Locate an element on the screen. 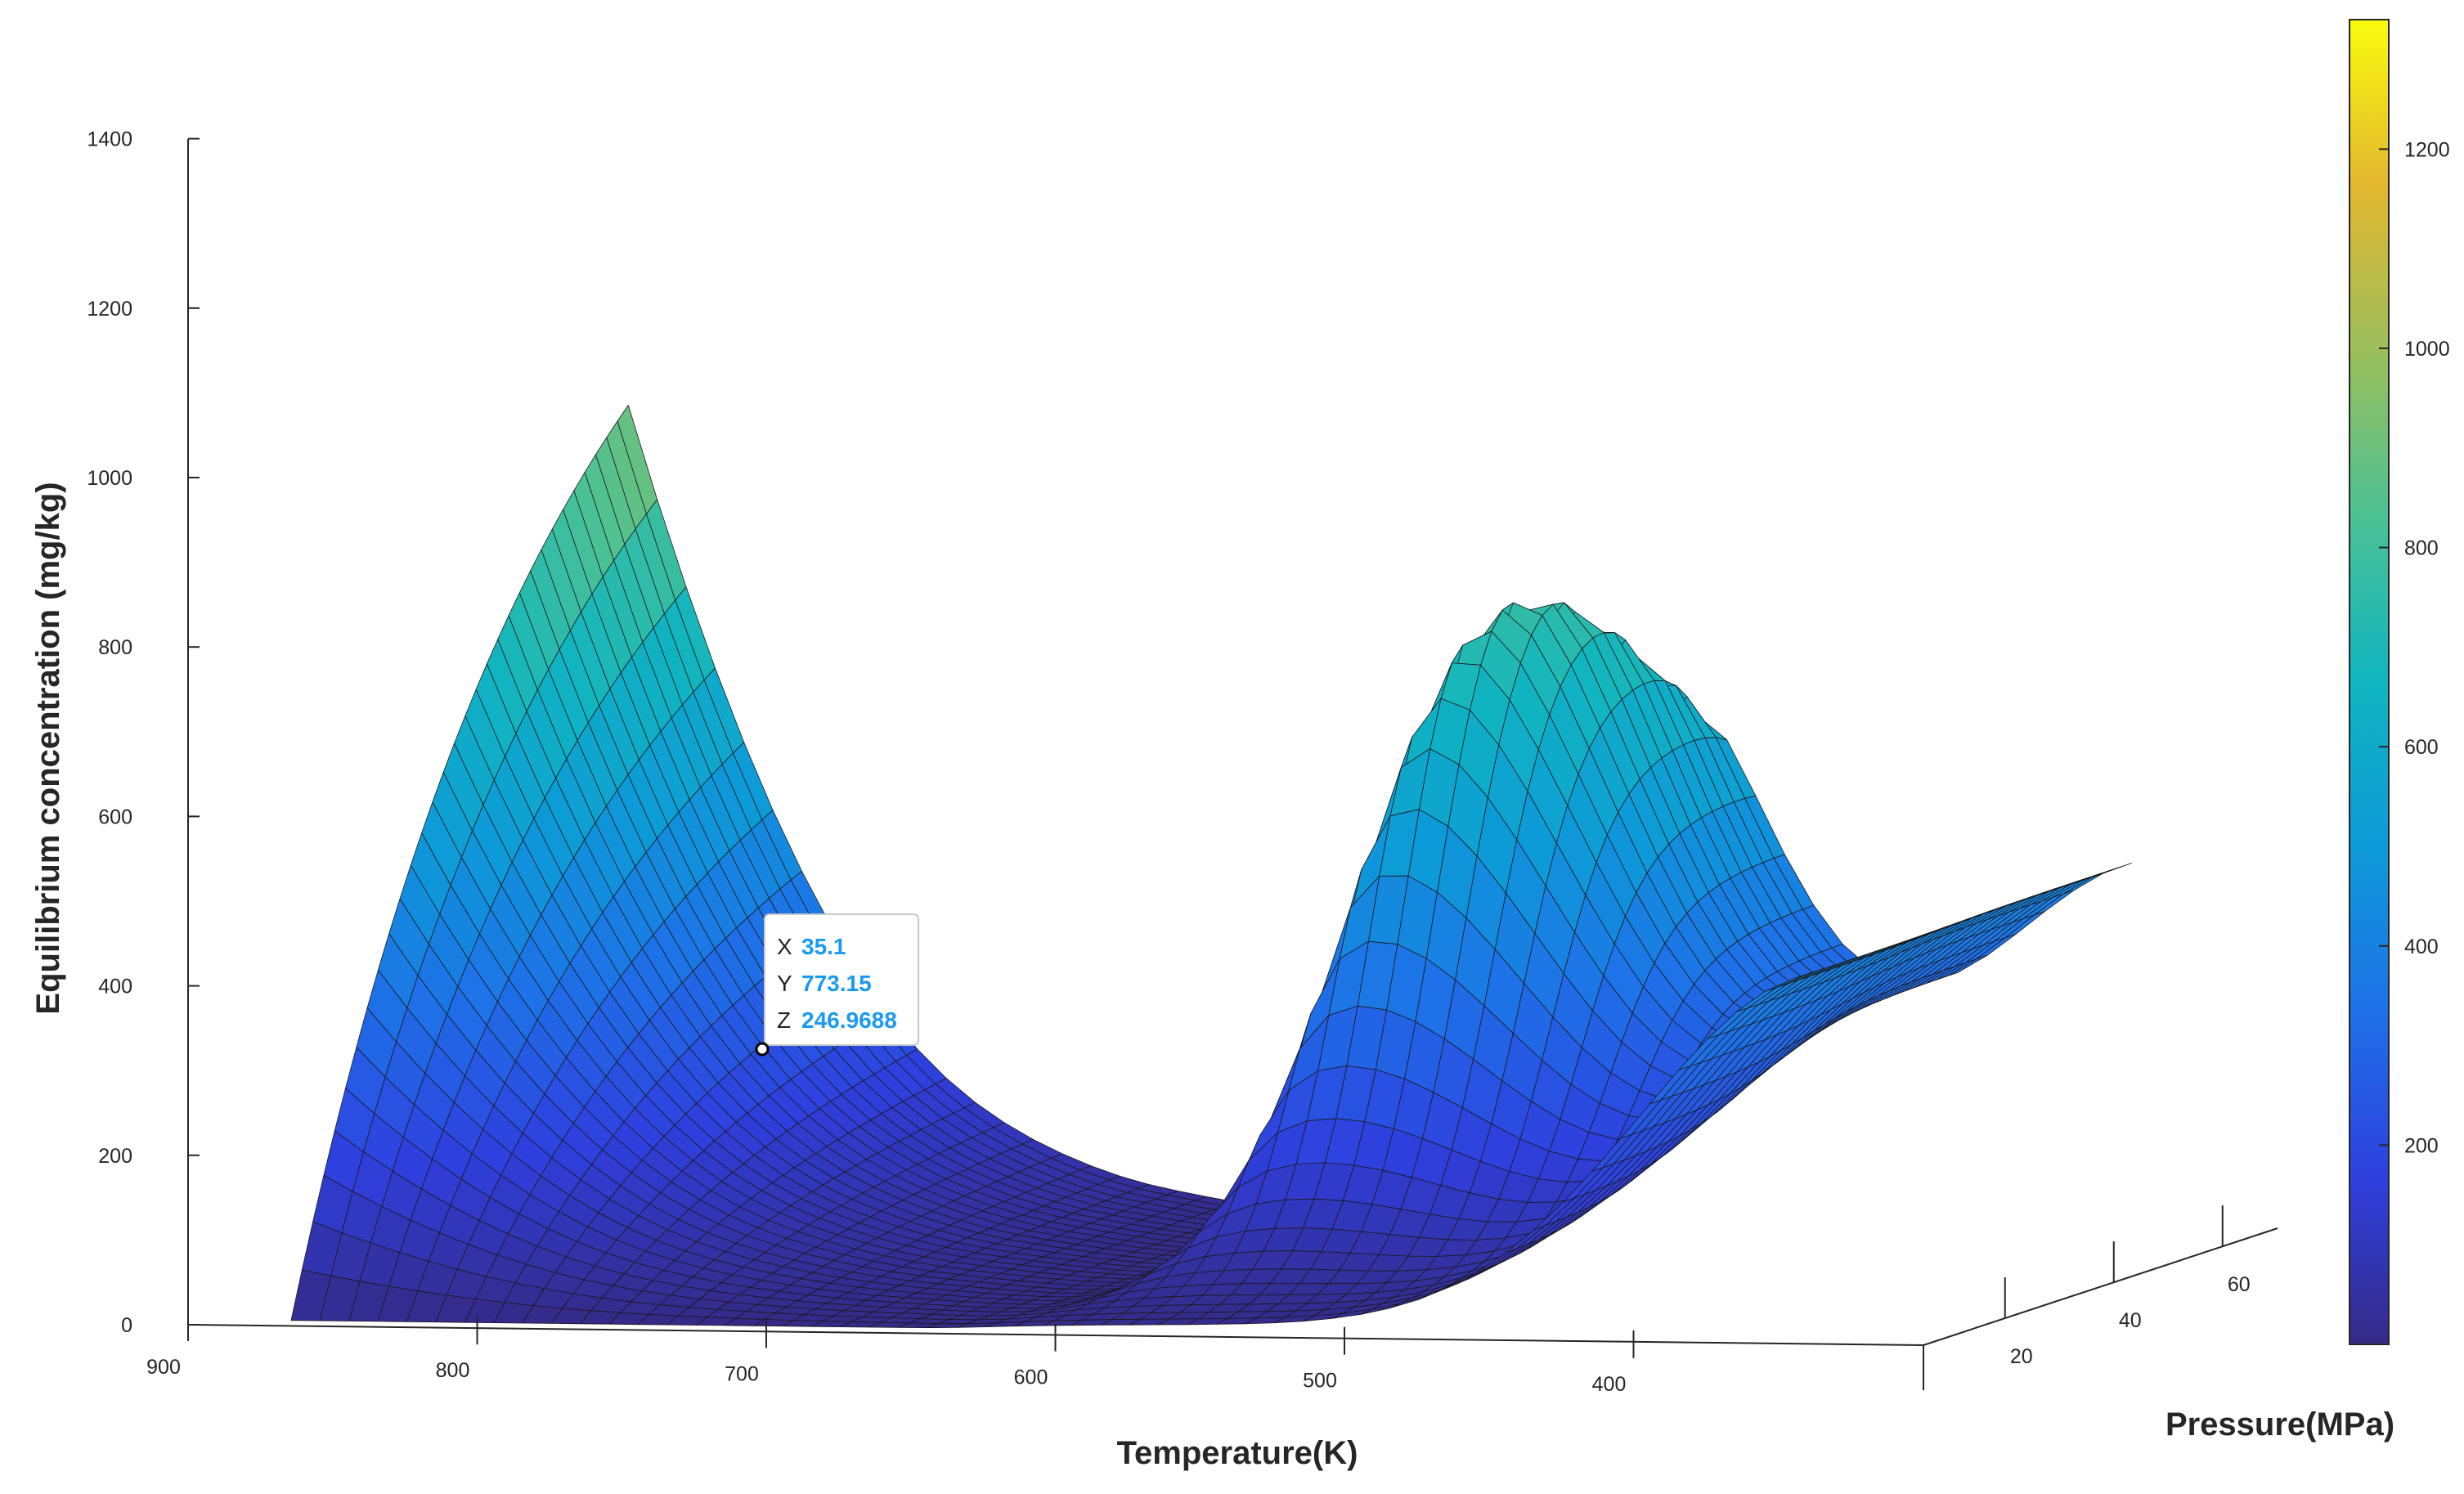 The width and height of the screenshot is (2464, 1494). colorbar-ticks: 200 400 600 800 1000 1200 is located at coordinates (2414, 647).